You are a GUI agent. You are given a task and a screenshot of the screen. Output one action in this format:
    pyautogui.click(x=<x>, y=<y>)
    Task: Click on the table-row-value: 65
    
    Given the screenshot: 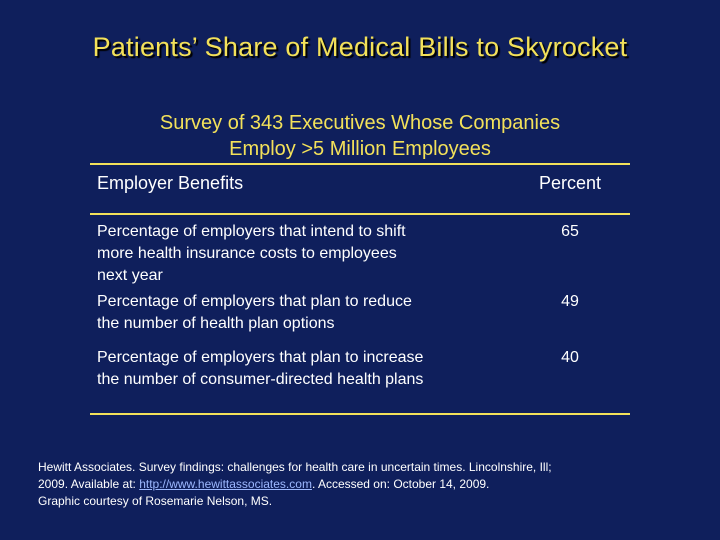 What is the action you would take?
    pyautogui.click(x=570, y=231)
    